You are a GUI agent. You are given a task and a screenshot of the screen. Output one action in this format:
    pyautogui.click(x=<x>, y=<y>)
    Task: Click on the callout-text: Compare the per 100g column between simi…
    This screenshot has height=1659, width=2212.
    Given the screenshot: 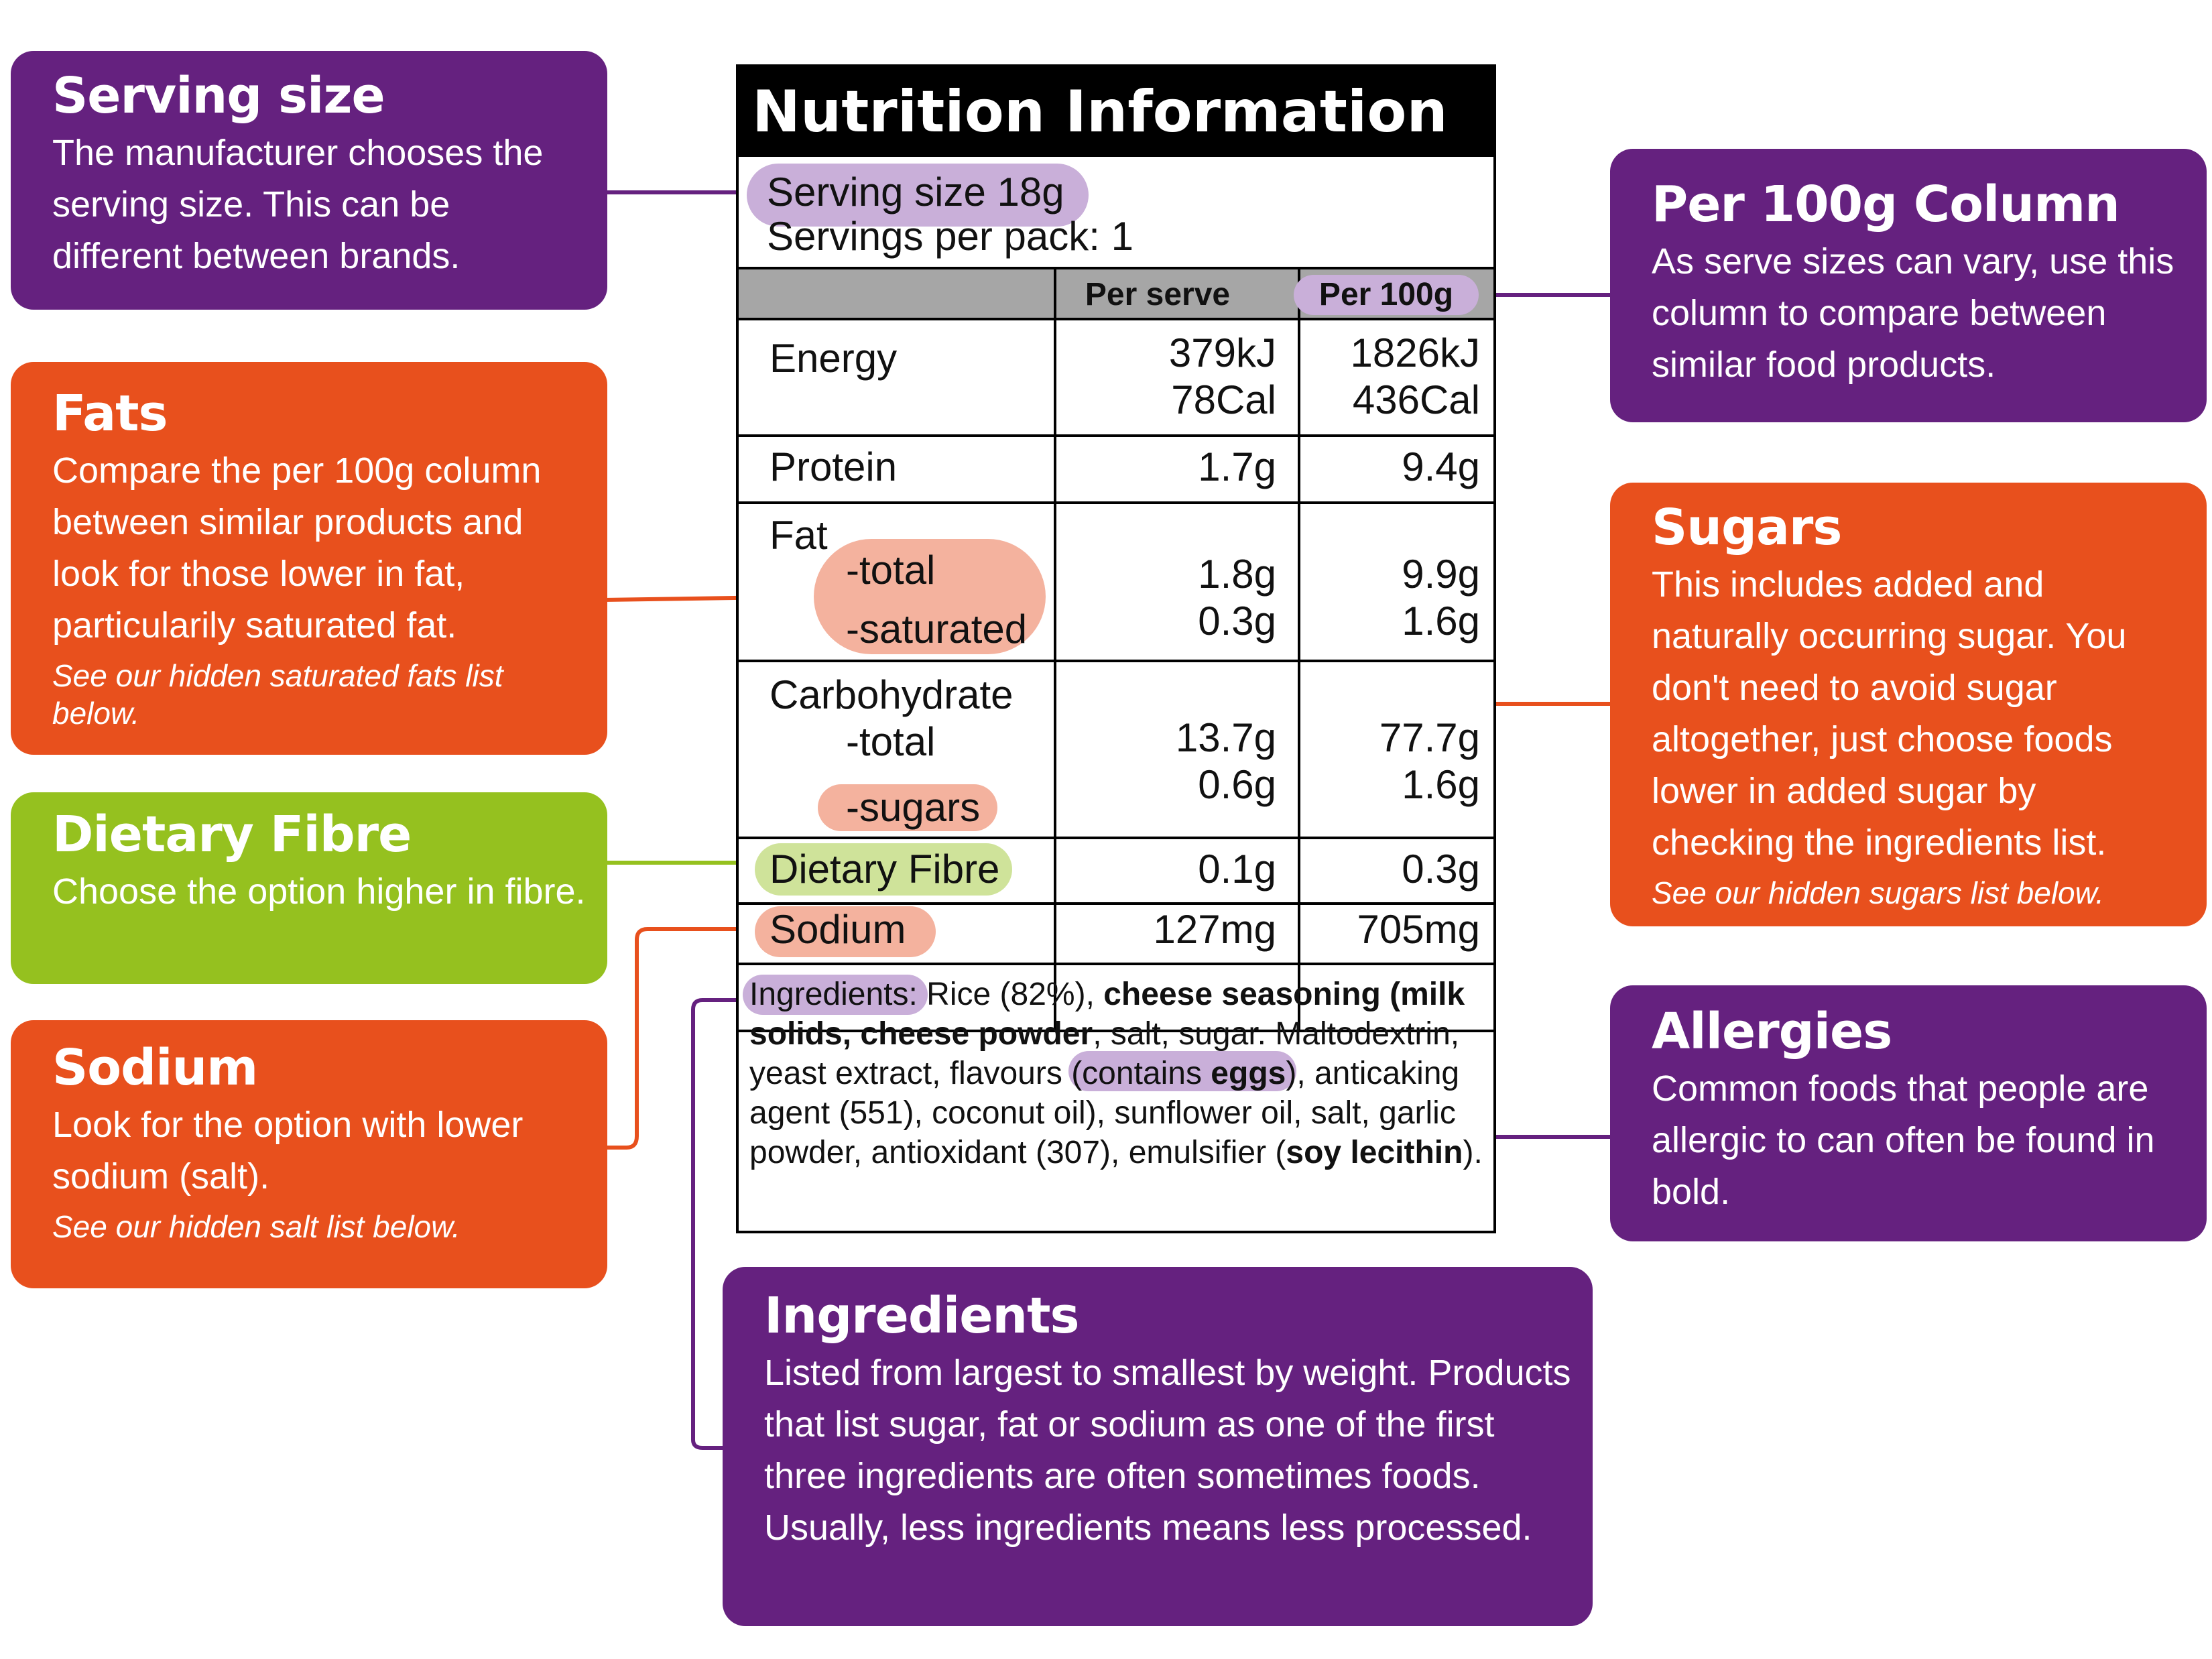 What is the action you would take?
    pyautogui.click(x=297, y=548)
    